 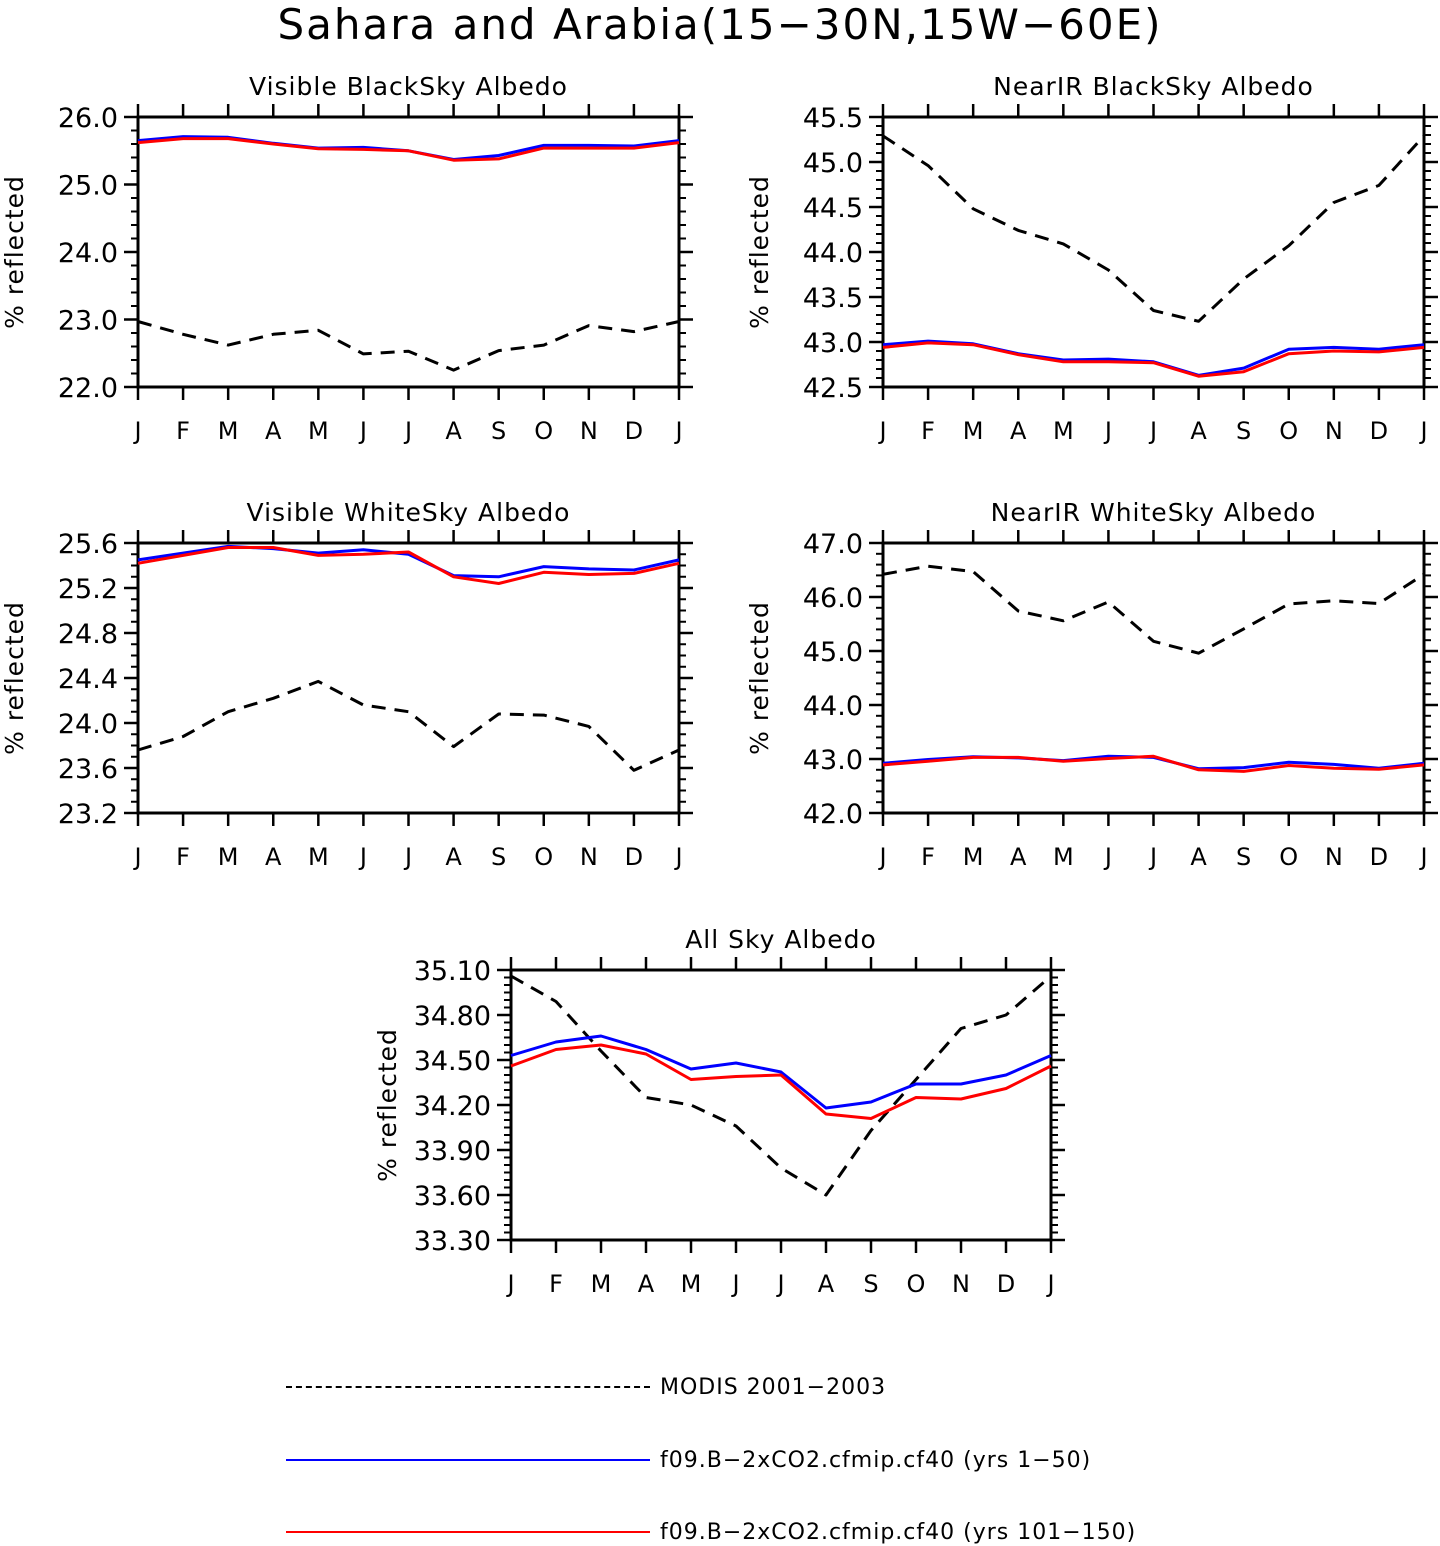 What do you see at coordinates (898, 1532) in the screenshot?
I see `legend-label-yrs-101-150: f09.B−2xCO2.cfmip.cf40 (yrs 101−150)` at bounding box center [898, 1532].